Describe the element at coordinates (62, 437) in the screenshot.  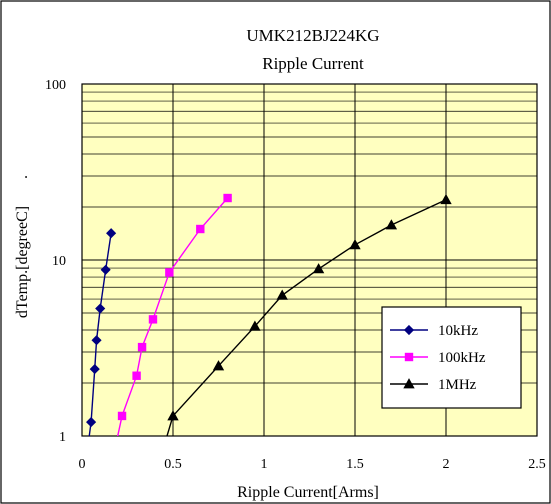
I see `y-tick-label: 1` at that location.